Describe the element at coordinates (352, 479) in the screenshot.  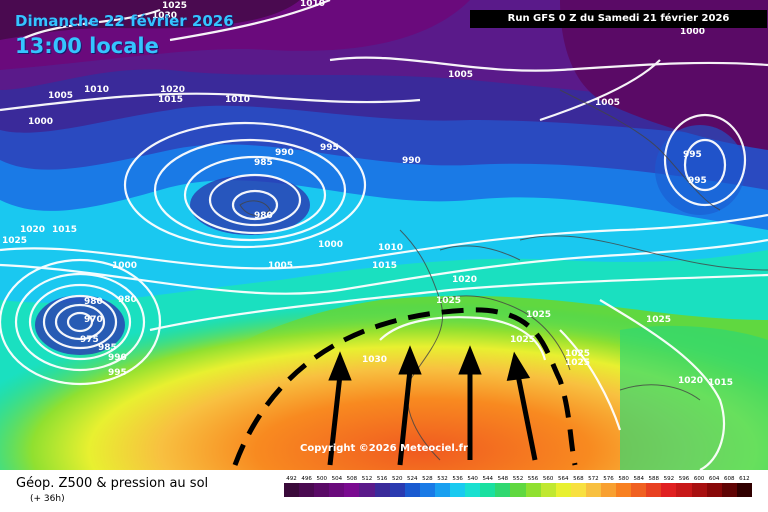
I see `scale-label: 508` at that location.